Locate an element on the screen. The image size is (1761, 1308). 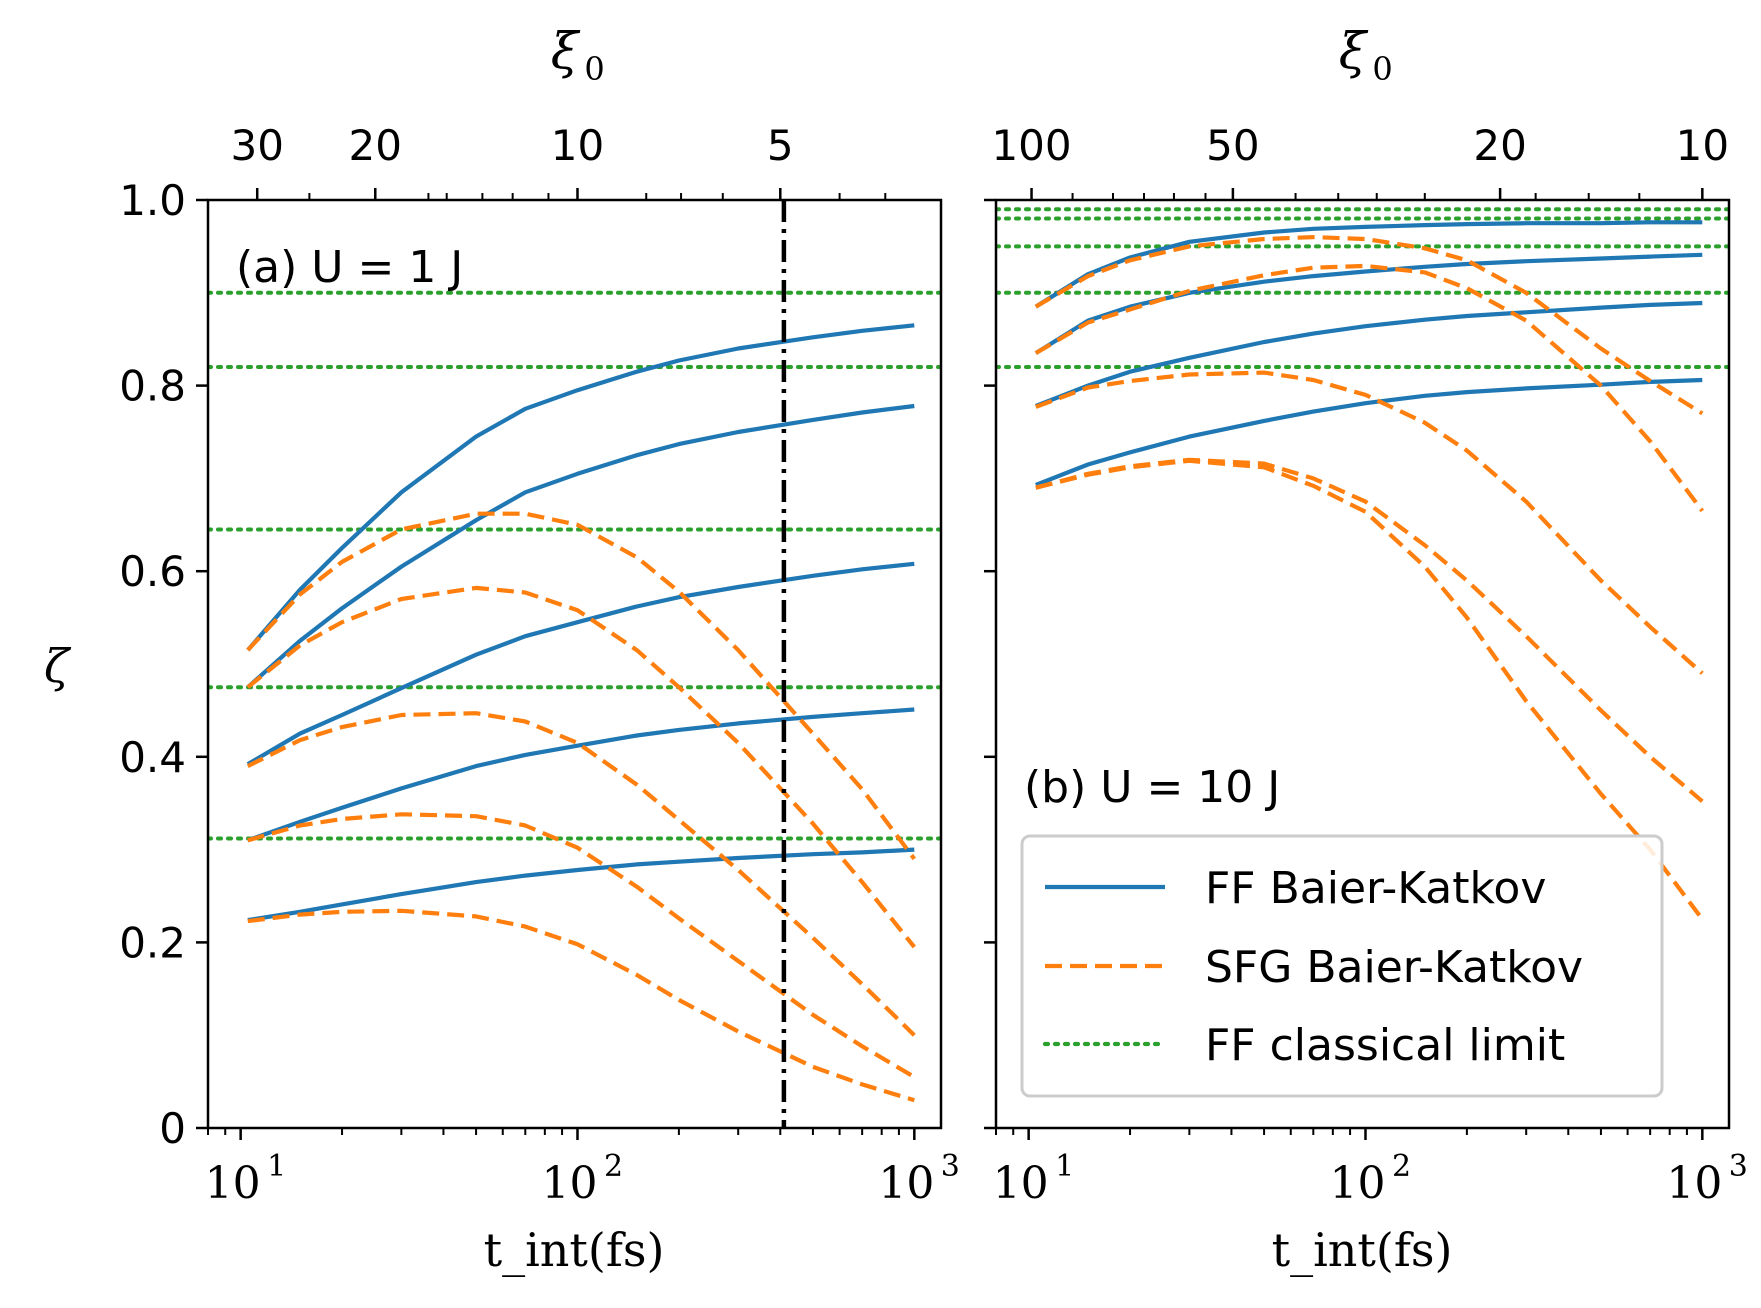
legend-label: FF Baier-Katkov is located at coordinates (1375, 888).